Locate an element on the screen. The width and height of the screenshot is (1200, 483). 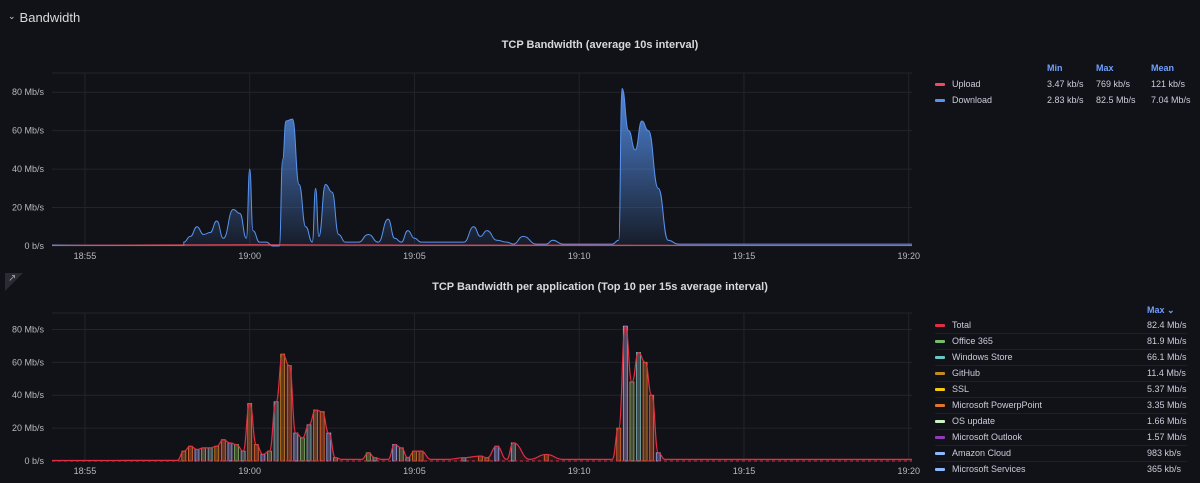
row-title: Bandwidth is located at coordinates (50, 17).